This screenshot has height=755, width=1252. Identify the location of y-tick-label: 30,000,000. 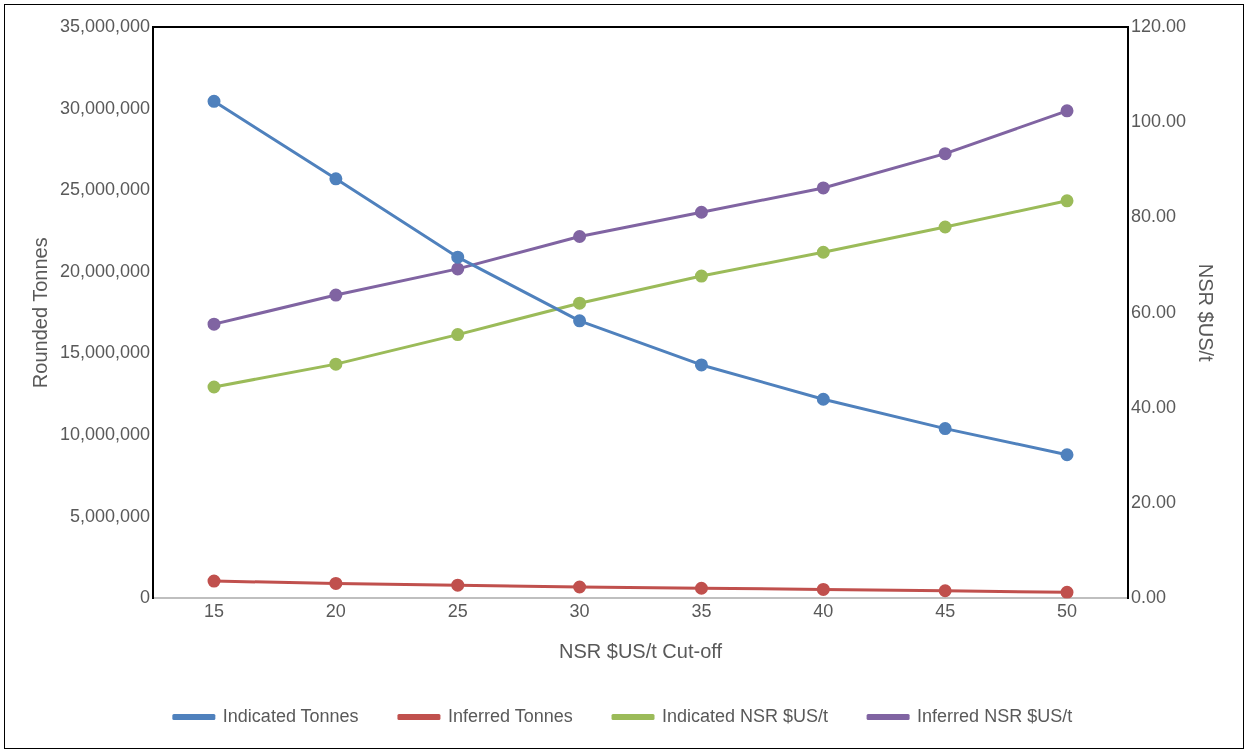
(105, 107).